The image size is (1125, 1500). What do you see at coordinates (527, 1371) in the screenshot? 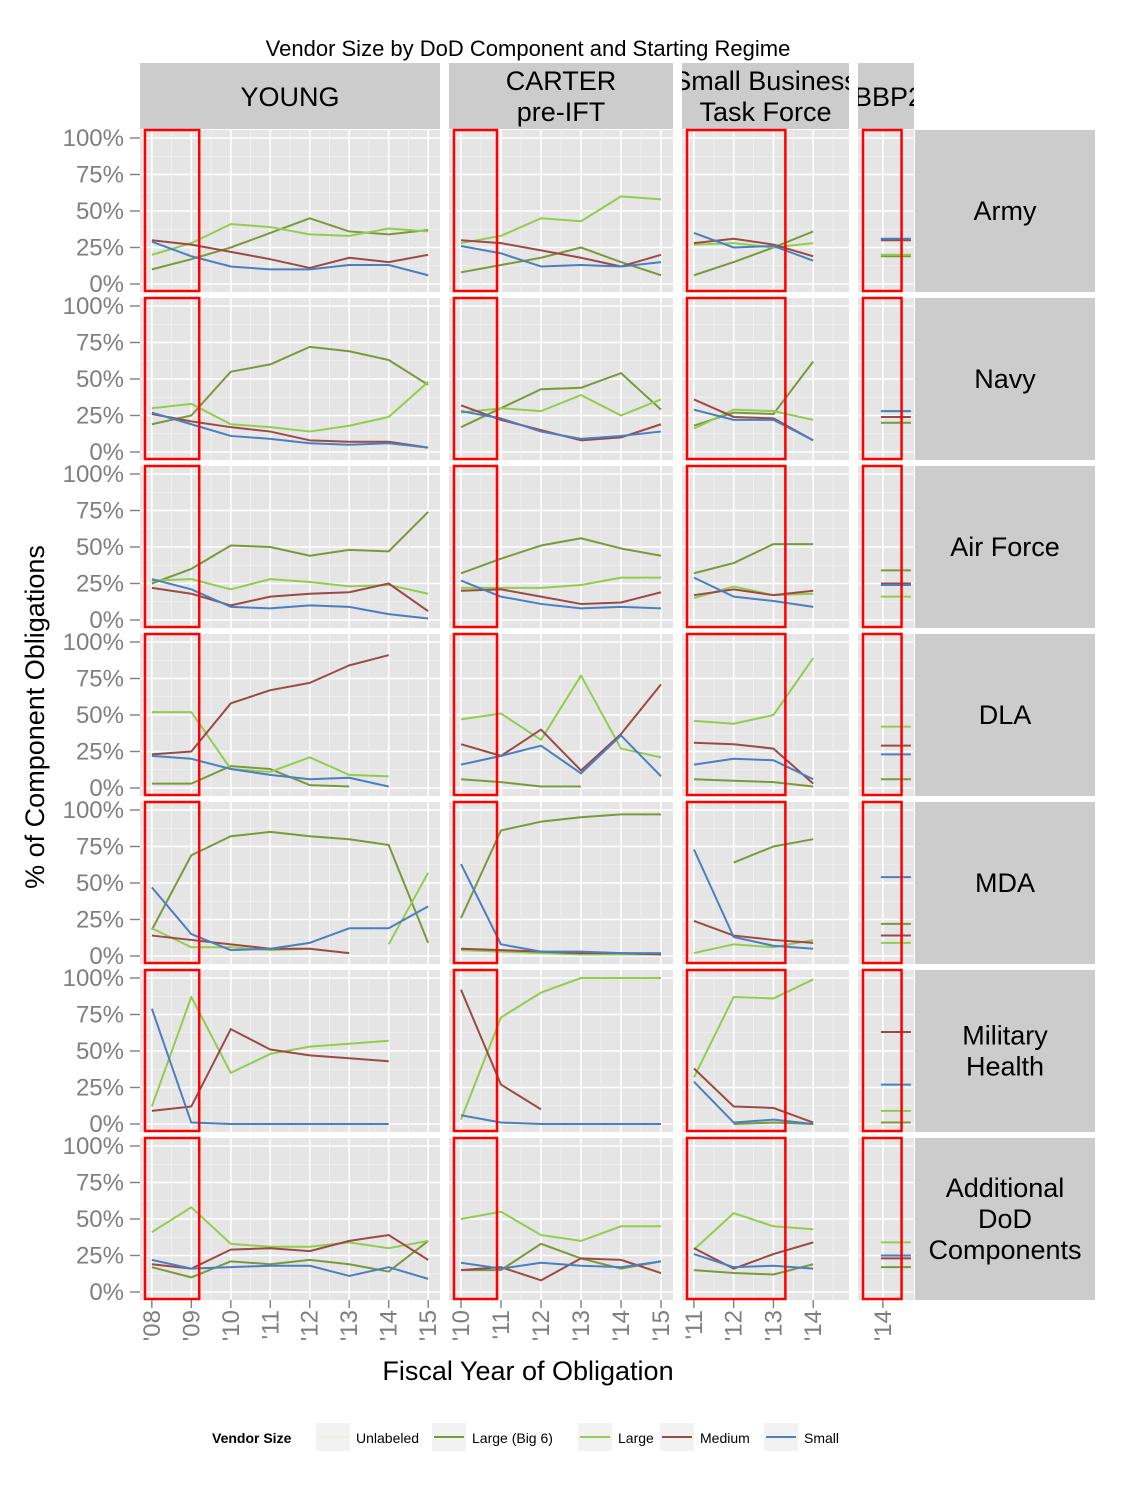
I see `x-axis-title: Fiscal Year of Obligation` at bounding box center [527, 1371].